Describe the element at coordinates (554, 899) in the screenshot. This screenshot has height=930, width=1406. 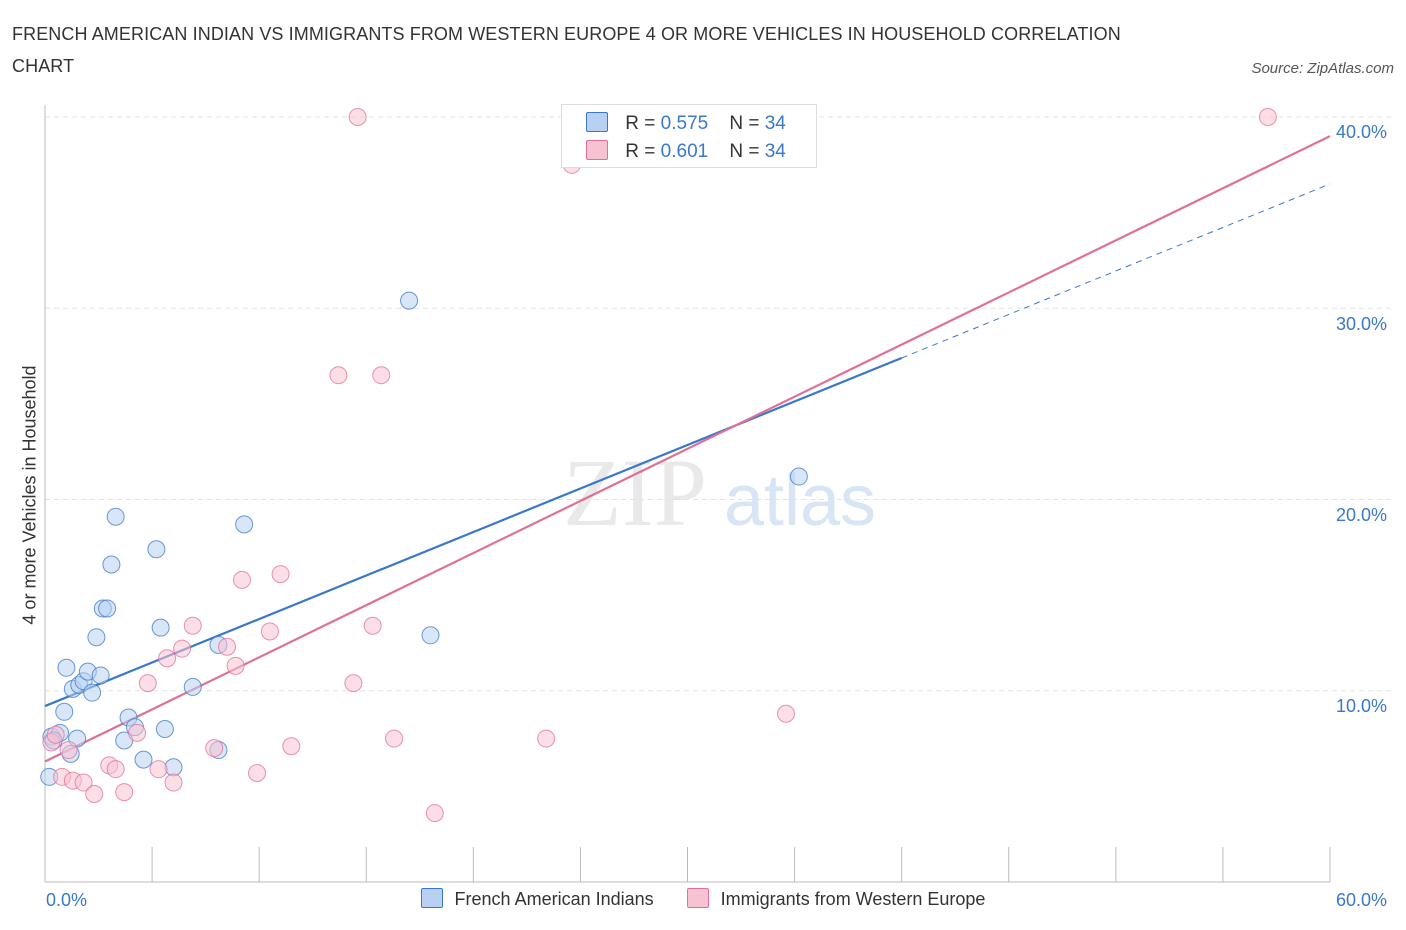
I see `legend-label: French American Indians` at that location.